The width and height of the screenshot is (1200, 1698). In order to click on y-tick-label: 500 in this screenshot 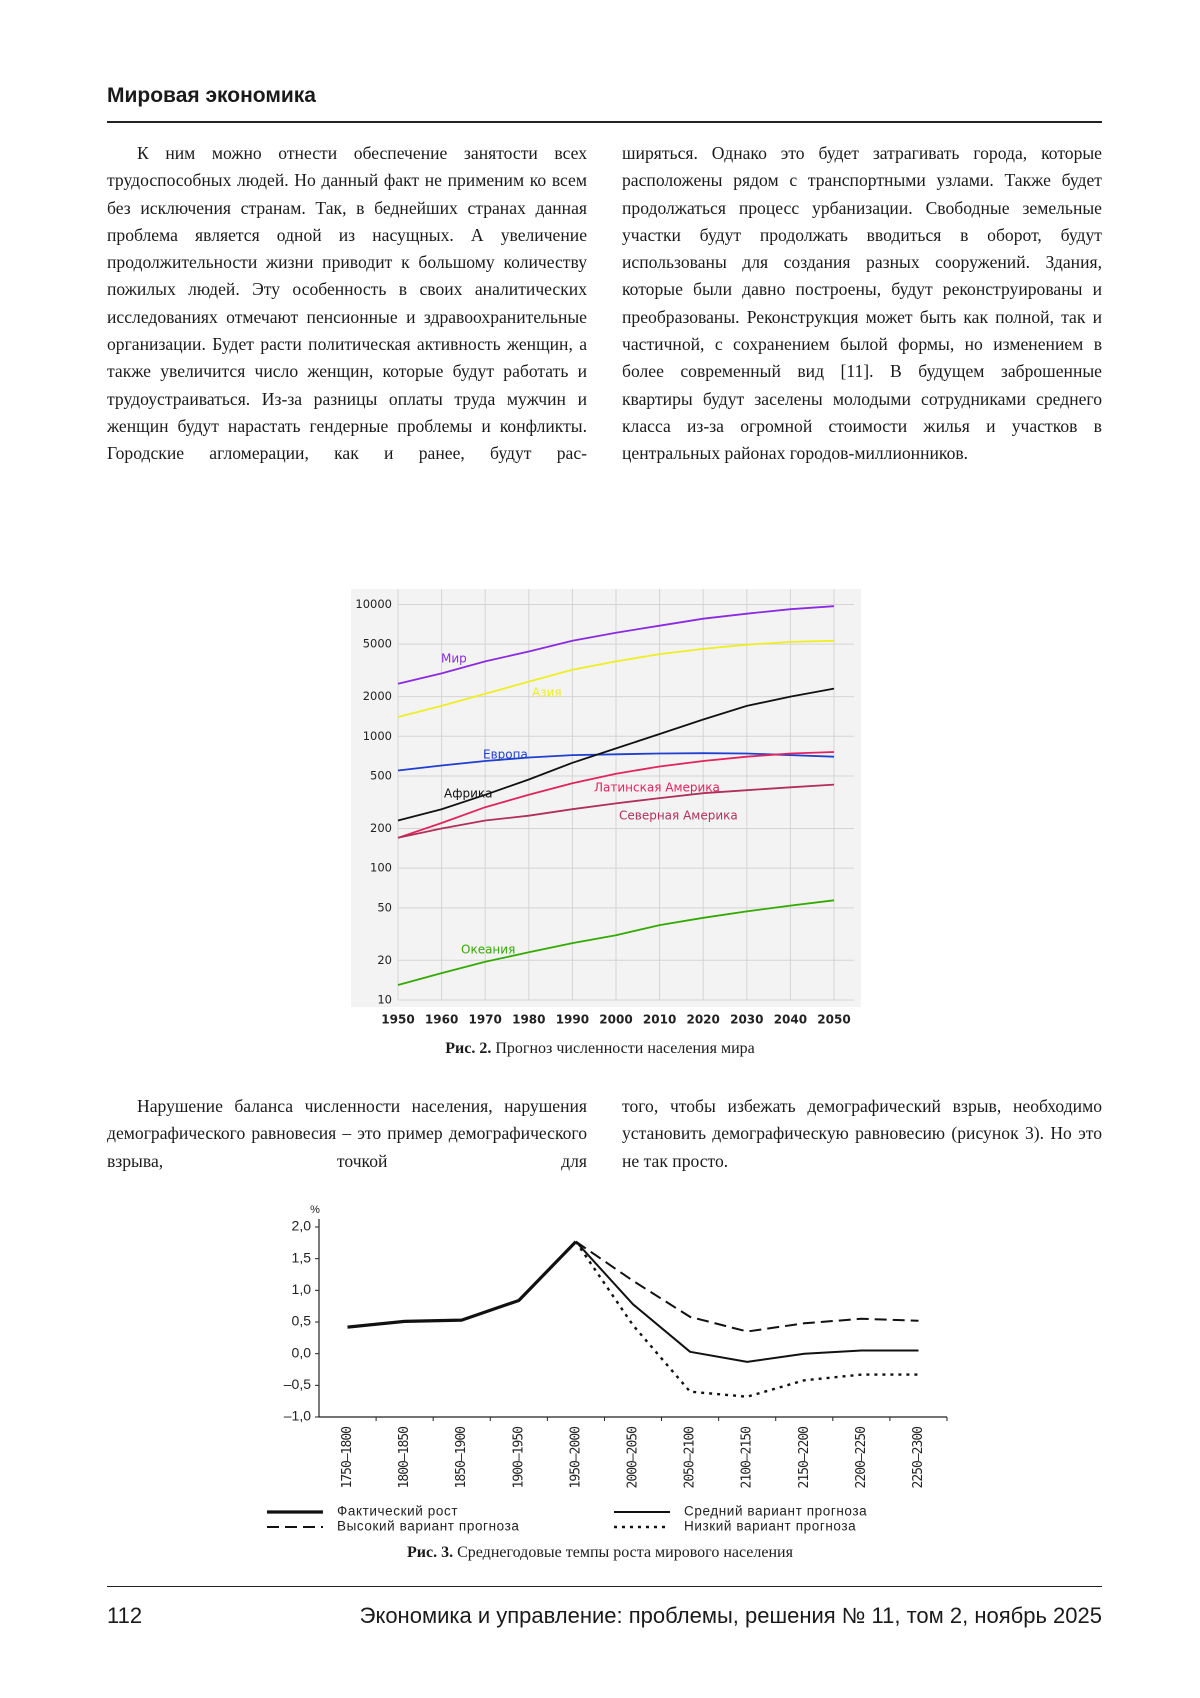, I will do `click(381, 775)`.